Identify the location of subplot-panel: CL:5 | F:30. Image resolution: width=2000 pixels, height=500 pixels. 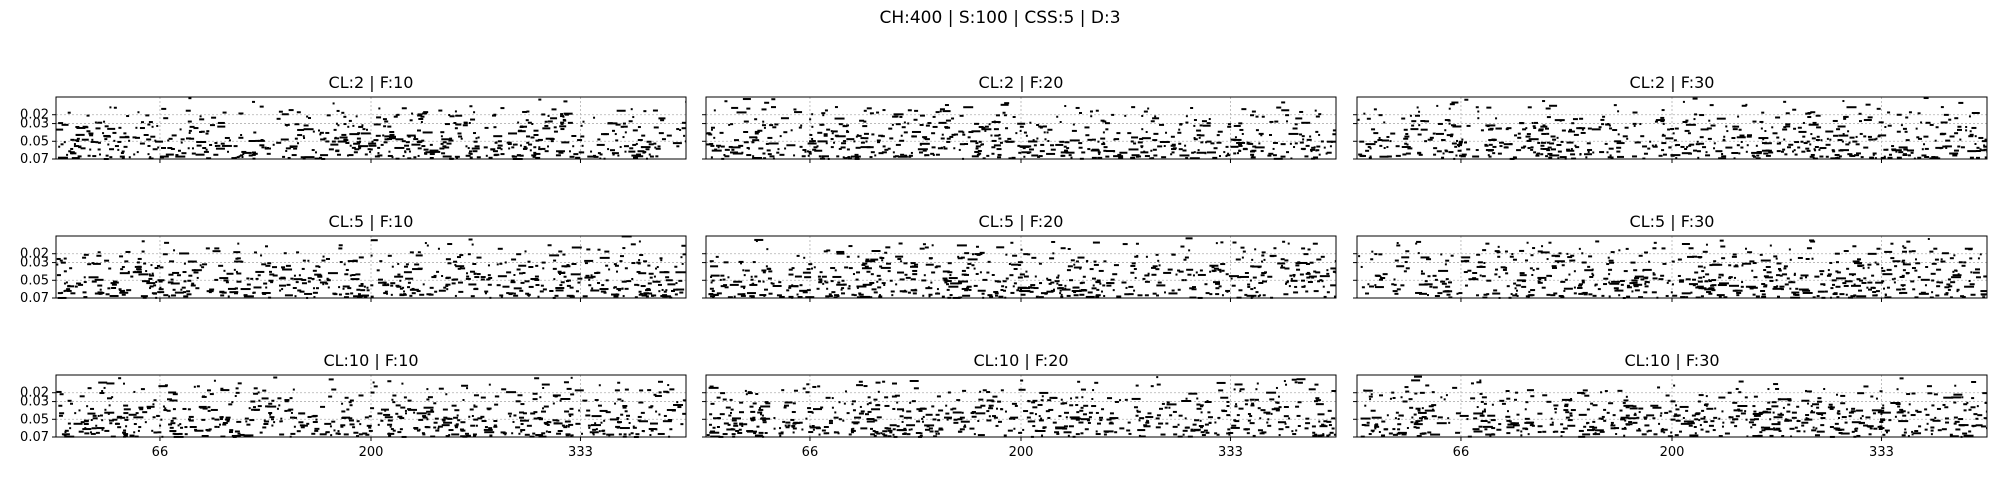
(1670, 257).